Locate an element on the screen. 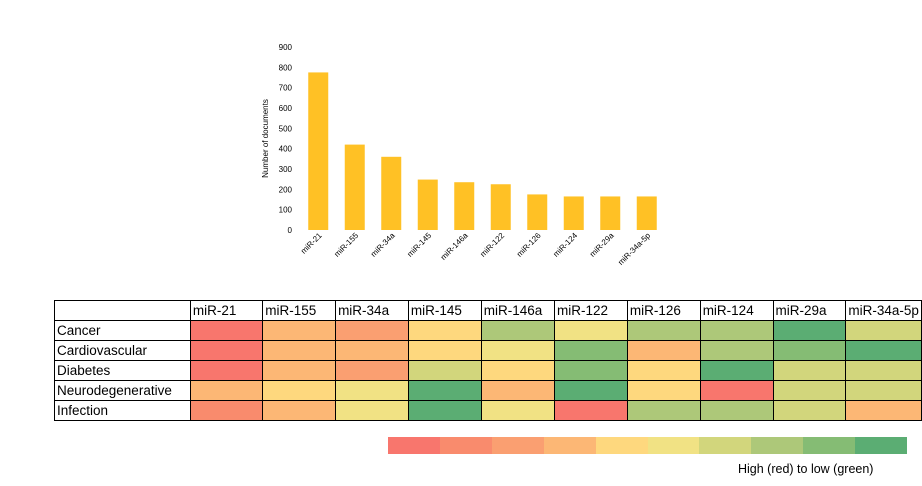 The image size is (922, 486). y-tick-label: 100 is located at coordinates (286, 210).